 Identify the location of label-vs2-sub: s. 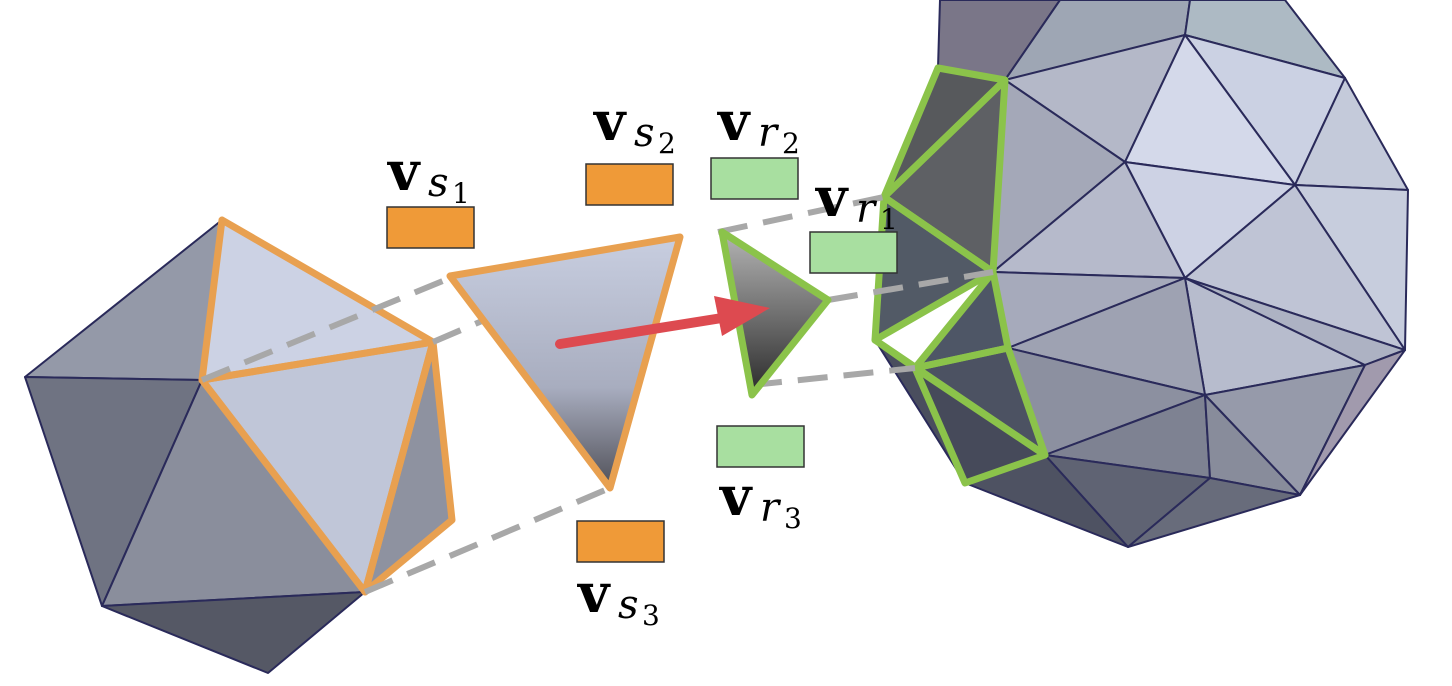
(644, 133).